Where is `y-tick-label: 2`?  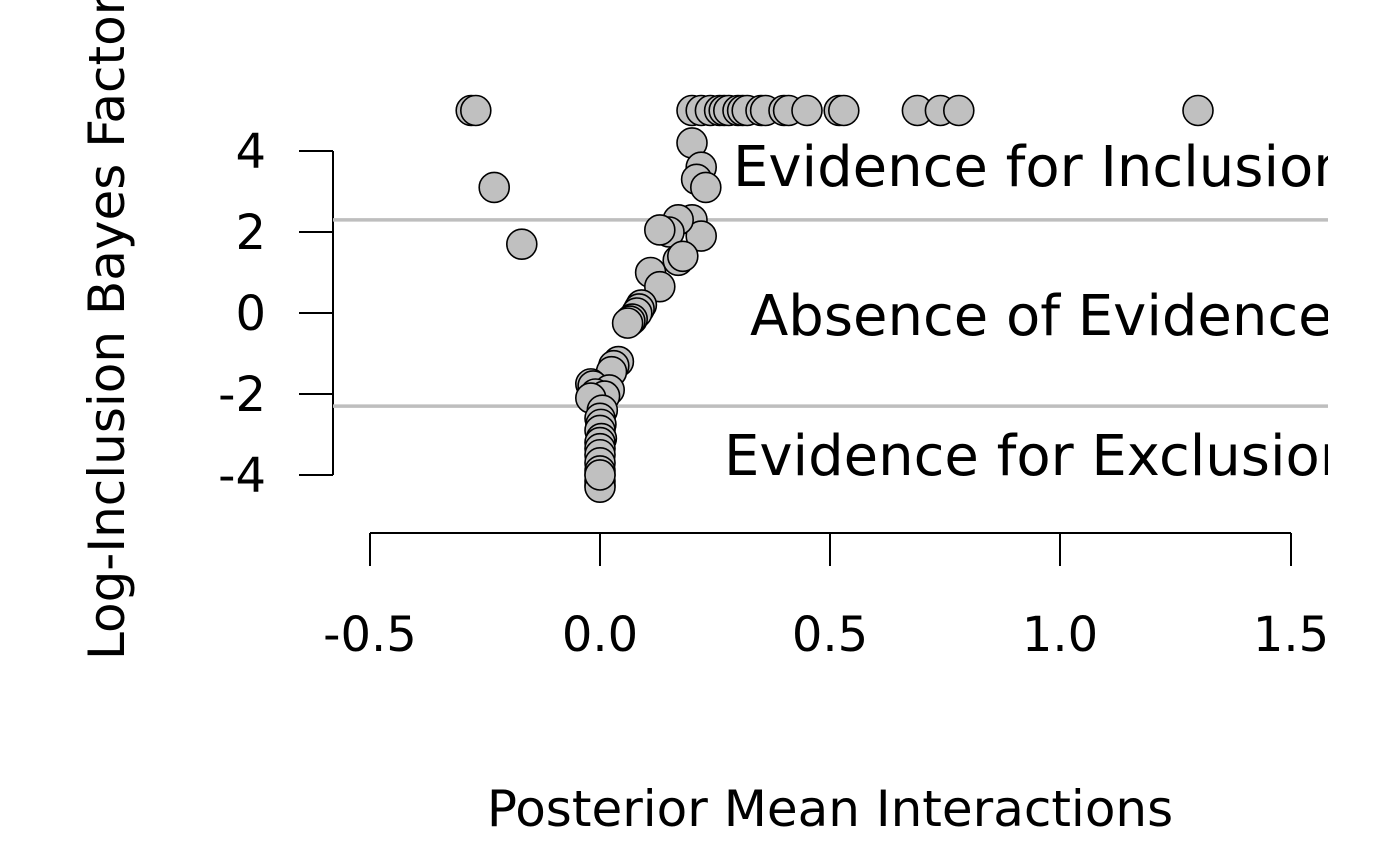
y-tick-label: 2 is located at coordinates (250, 233).